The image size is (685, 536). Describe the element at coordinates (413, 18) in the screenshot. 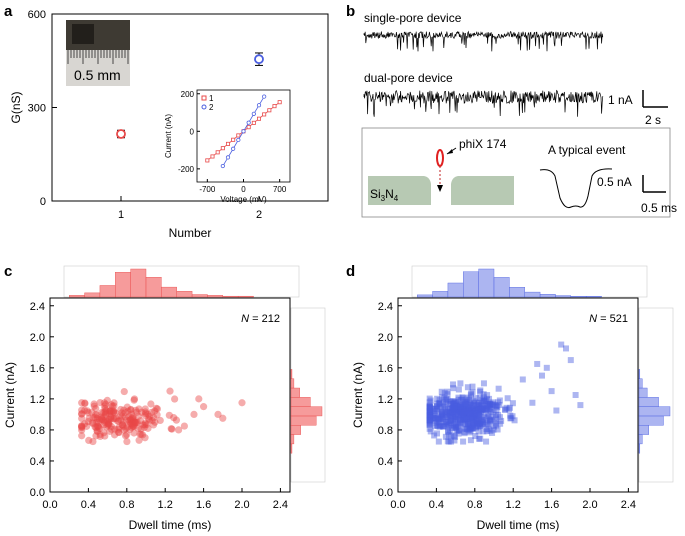

I see `trace1-label: single-pore device` at that location.